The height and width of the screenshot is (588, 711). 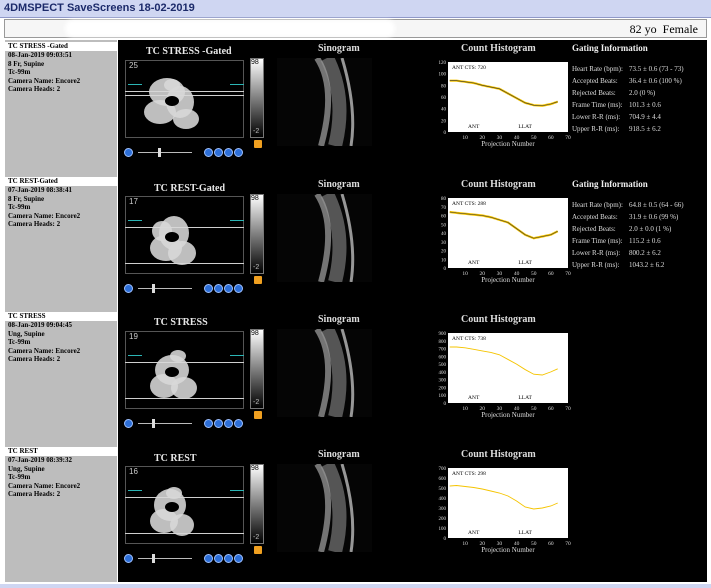 What do you see at coordinates (643, 29) in the screenshot?
I see `patient-age: 82 yo` at bounding box center [643, 29].